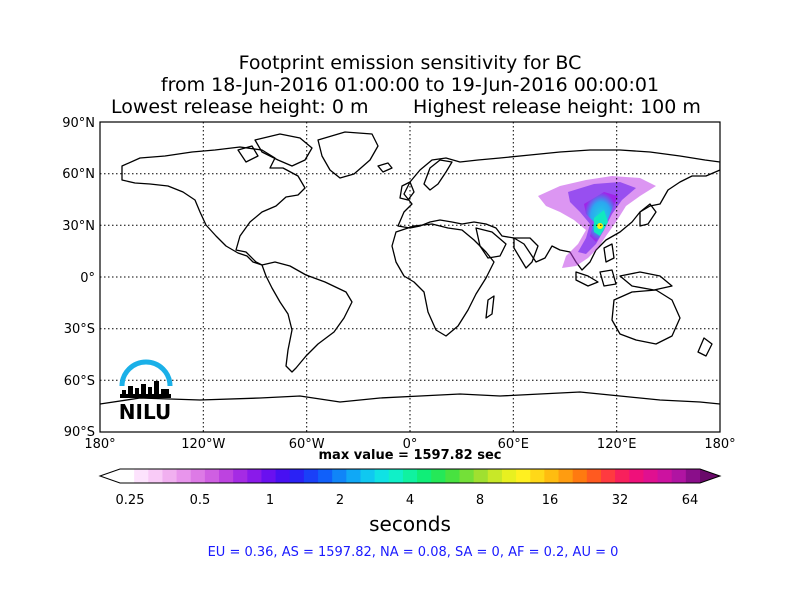 The width and height of the screenshot is (800, 600). Describe the element at coordinates (87, 278) in the screenshot. I see `lat-label: 0°` at that location.